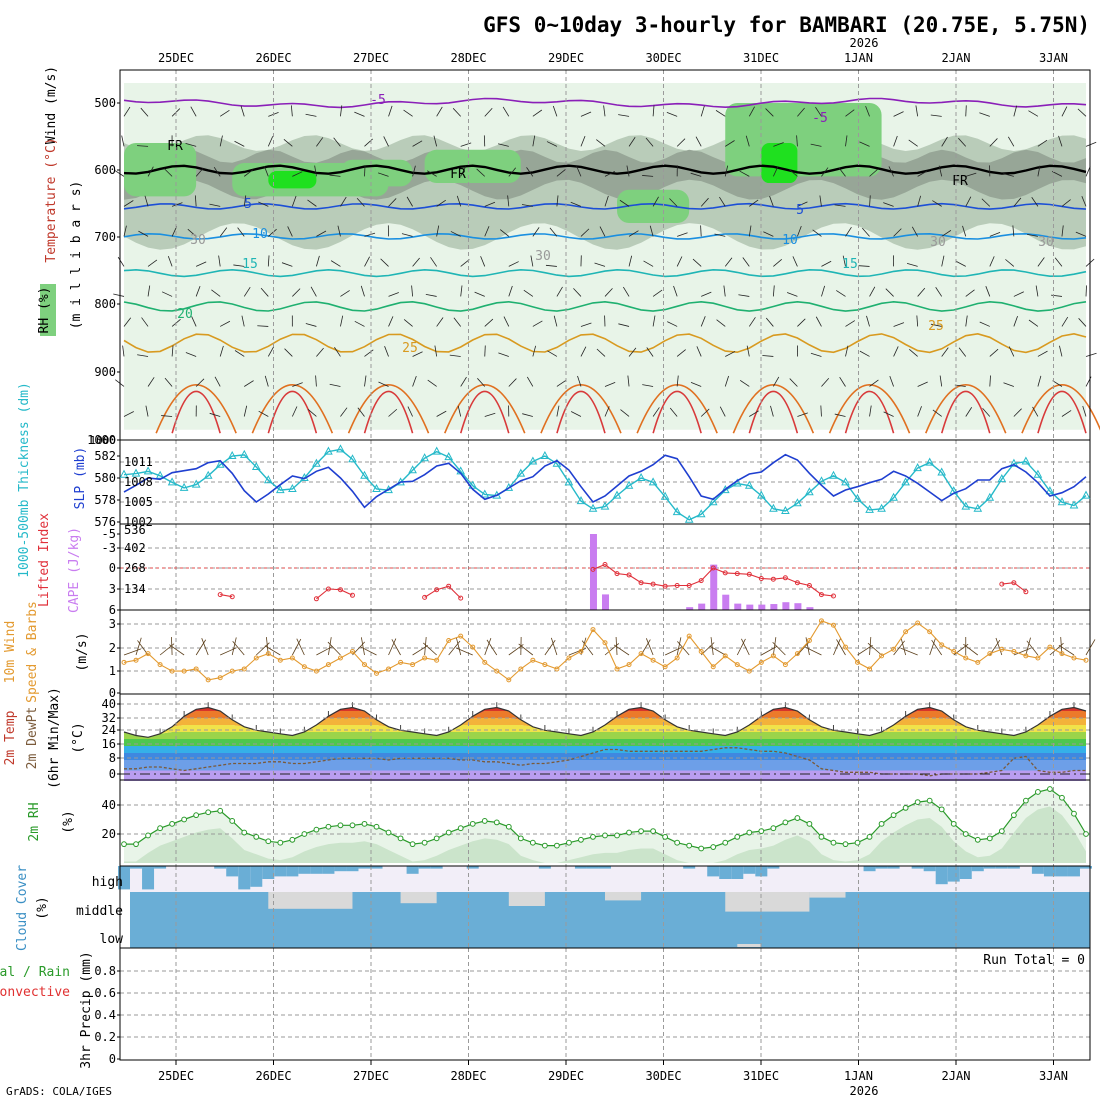 The height and width of the screenshot is (1104, 1100). Describe the element at coordinates (112, 758) in the screenshot. I see `temp2m-tick: 8` at that location.